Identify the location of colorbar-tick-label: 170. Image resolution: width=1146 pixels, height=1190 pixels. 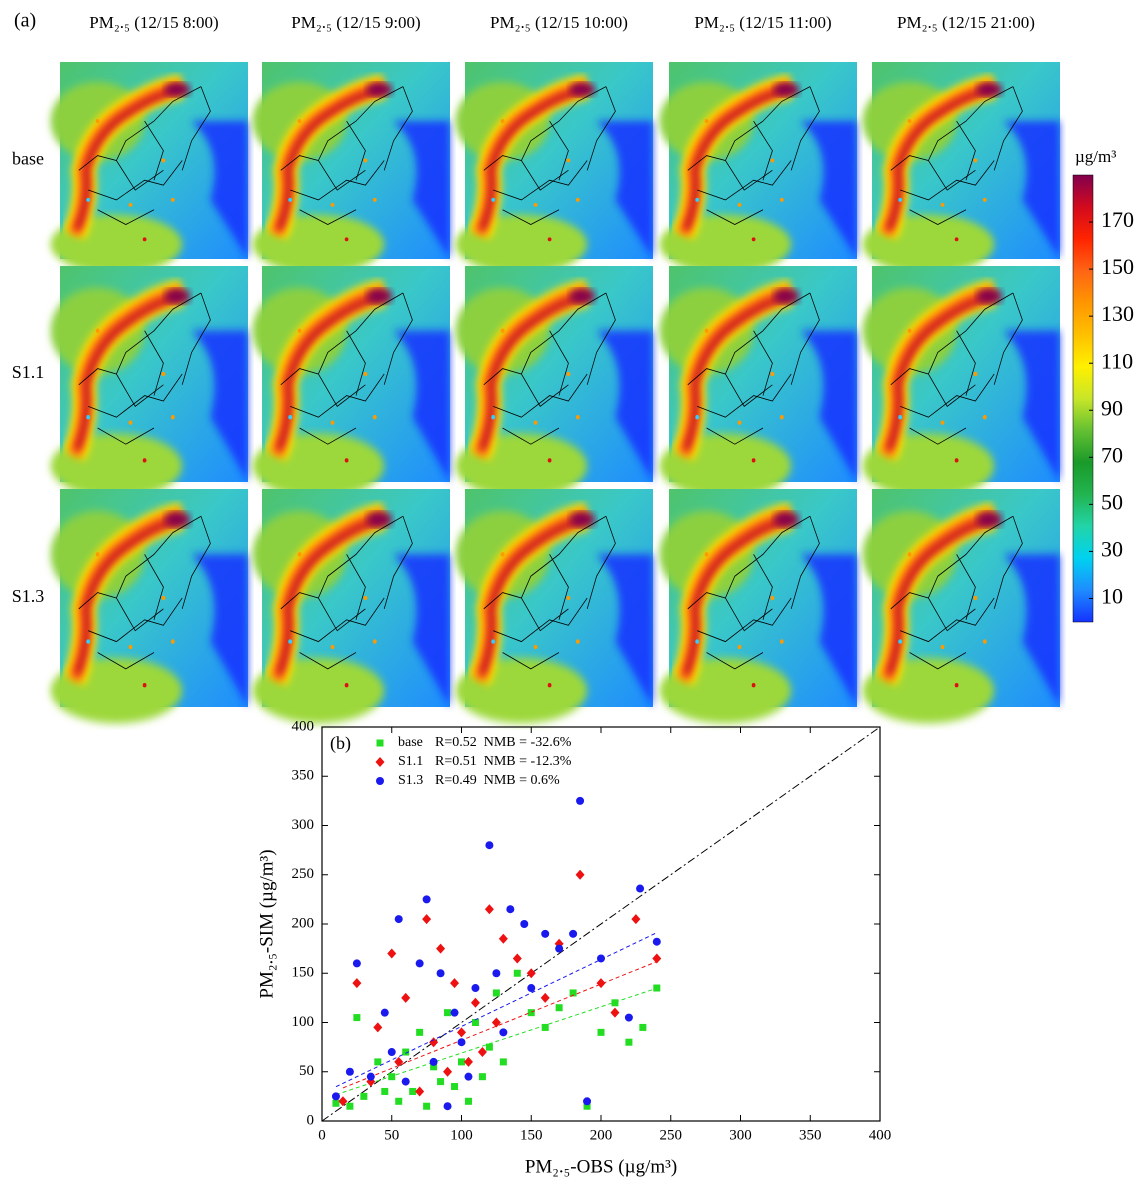
(1117, 219).